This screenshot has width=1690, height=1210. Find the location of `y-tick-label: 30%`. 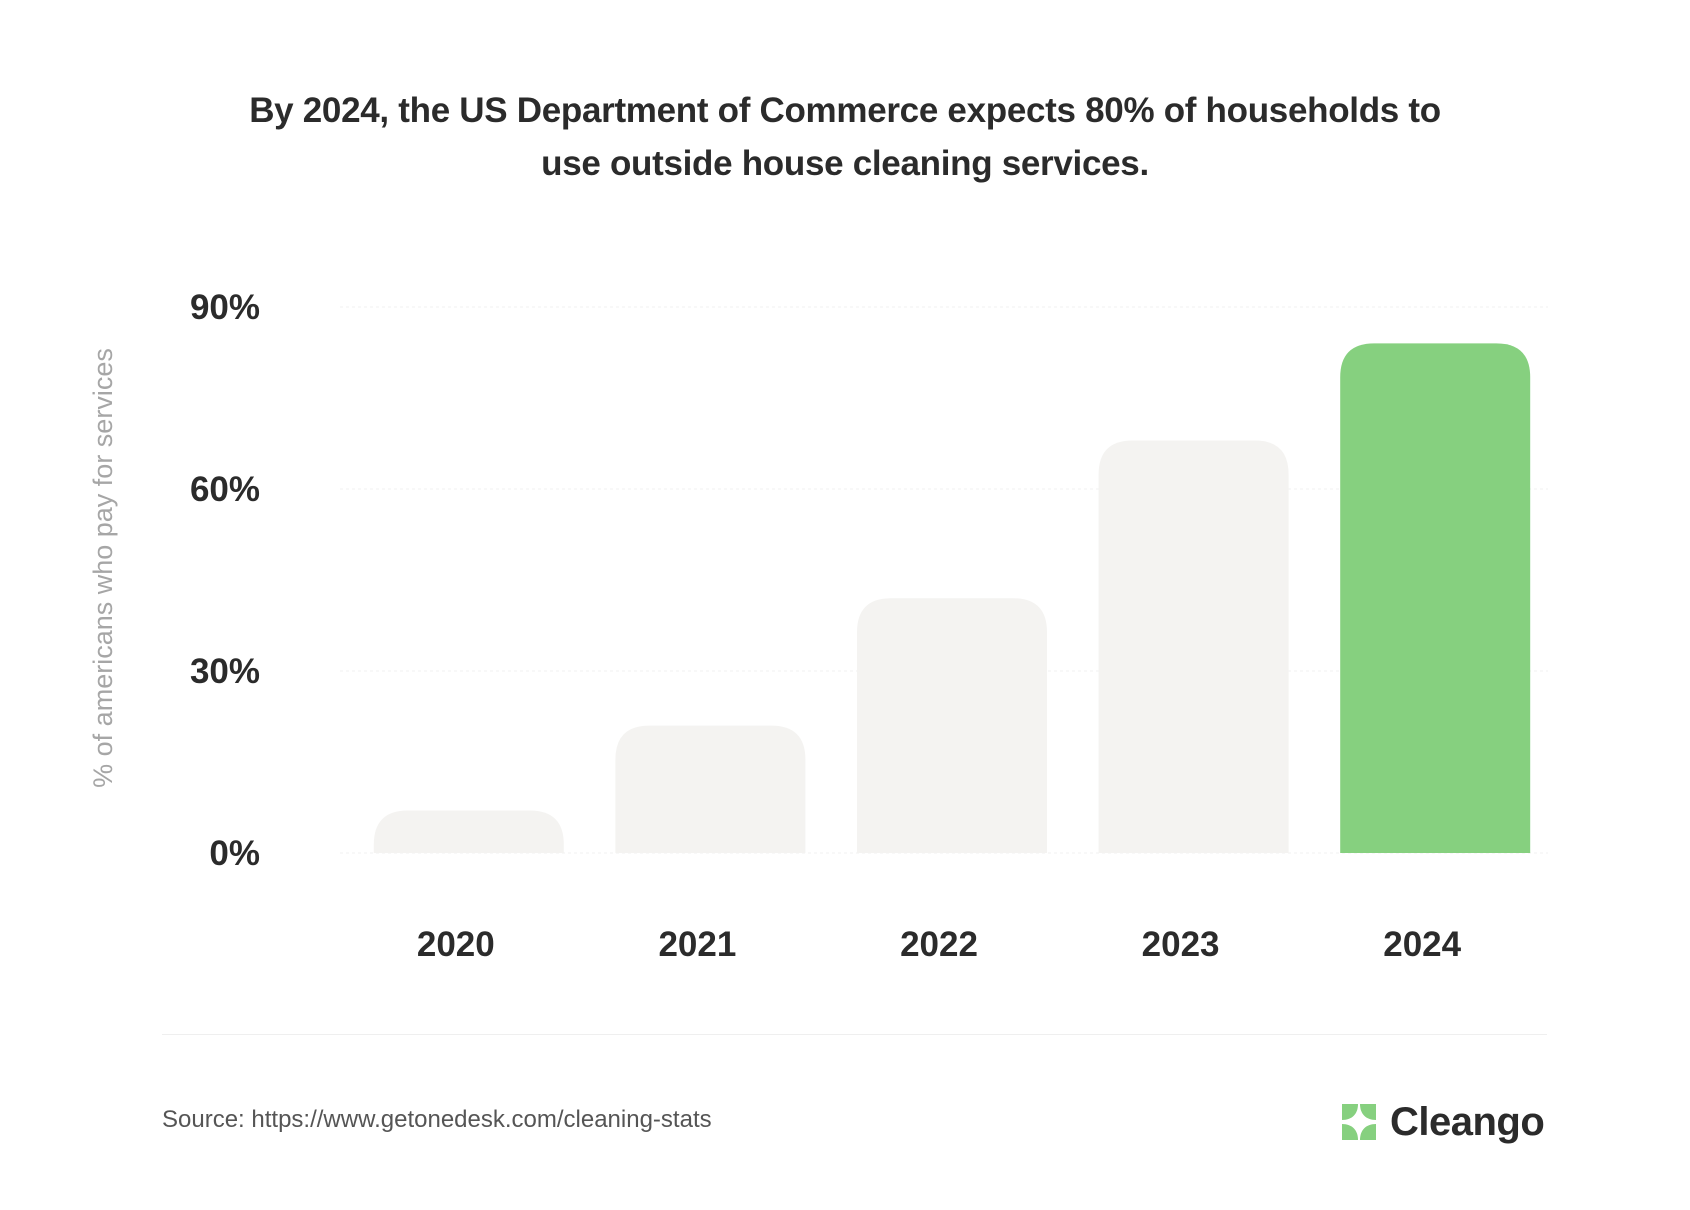

y-tick-label: 30% is located at coordinates (225, 671).